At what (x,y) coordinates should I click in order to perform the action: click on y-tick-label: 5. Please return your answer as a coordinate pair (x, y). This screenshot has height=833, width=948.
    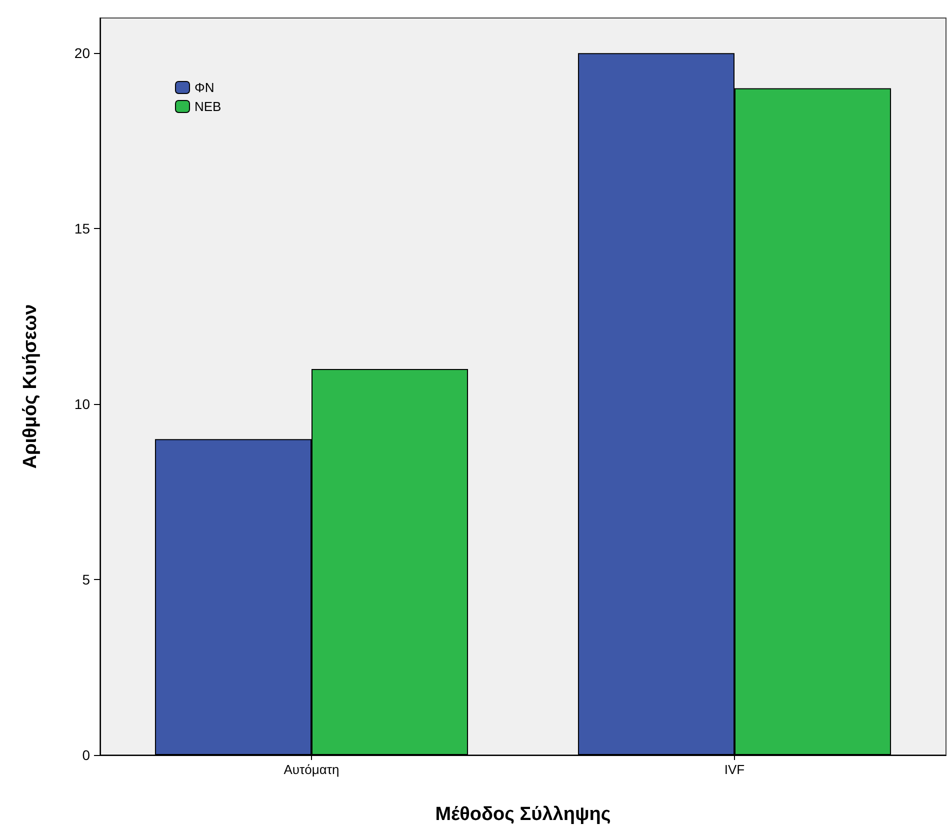
    Looking at the image, I should click on (86, 580).